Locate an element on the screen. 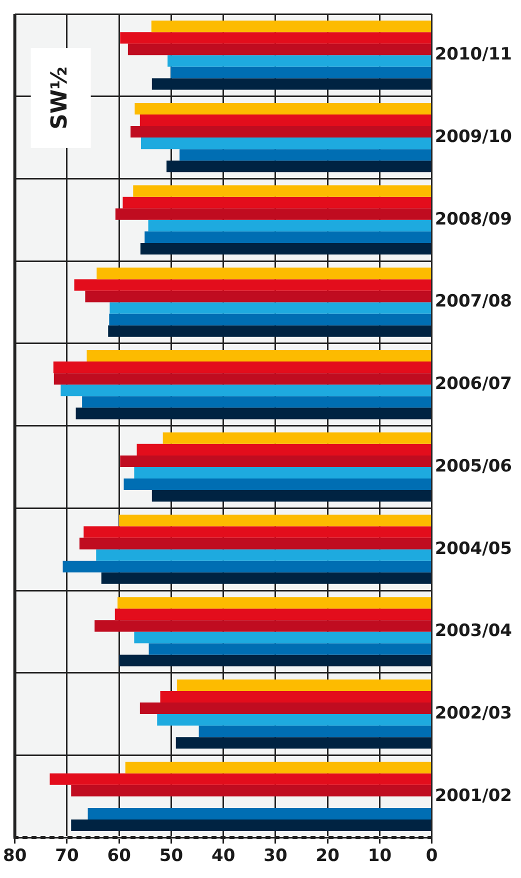 The width and height of the screenshot is (521, 878). y-tick-label: 2010/11 is located at coordinates (473, 54).